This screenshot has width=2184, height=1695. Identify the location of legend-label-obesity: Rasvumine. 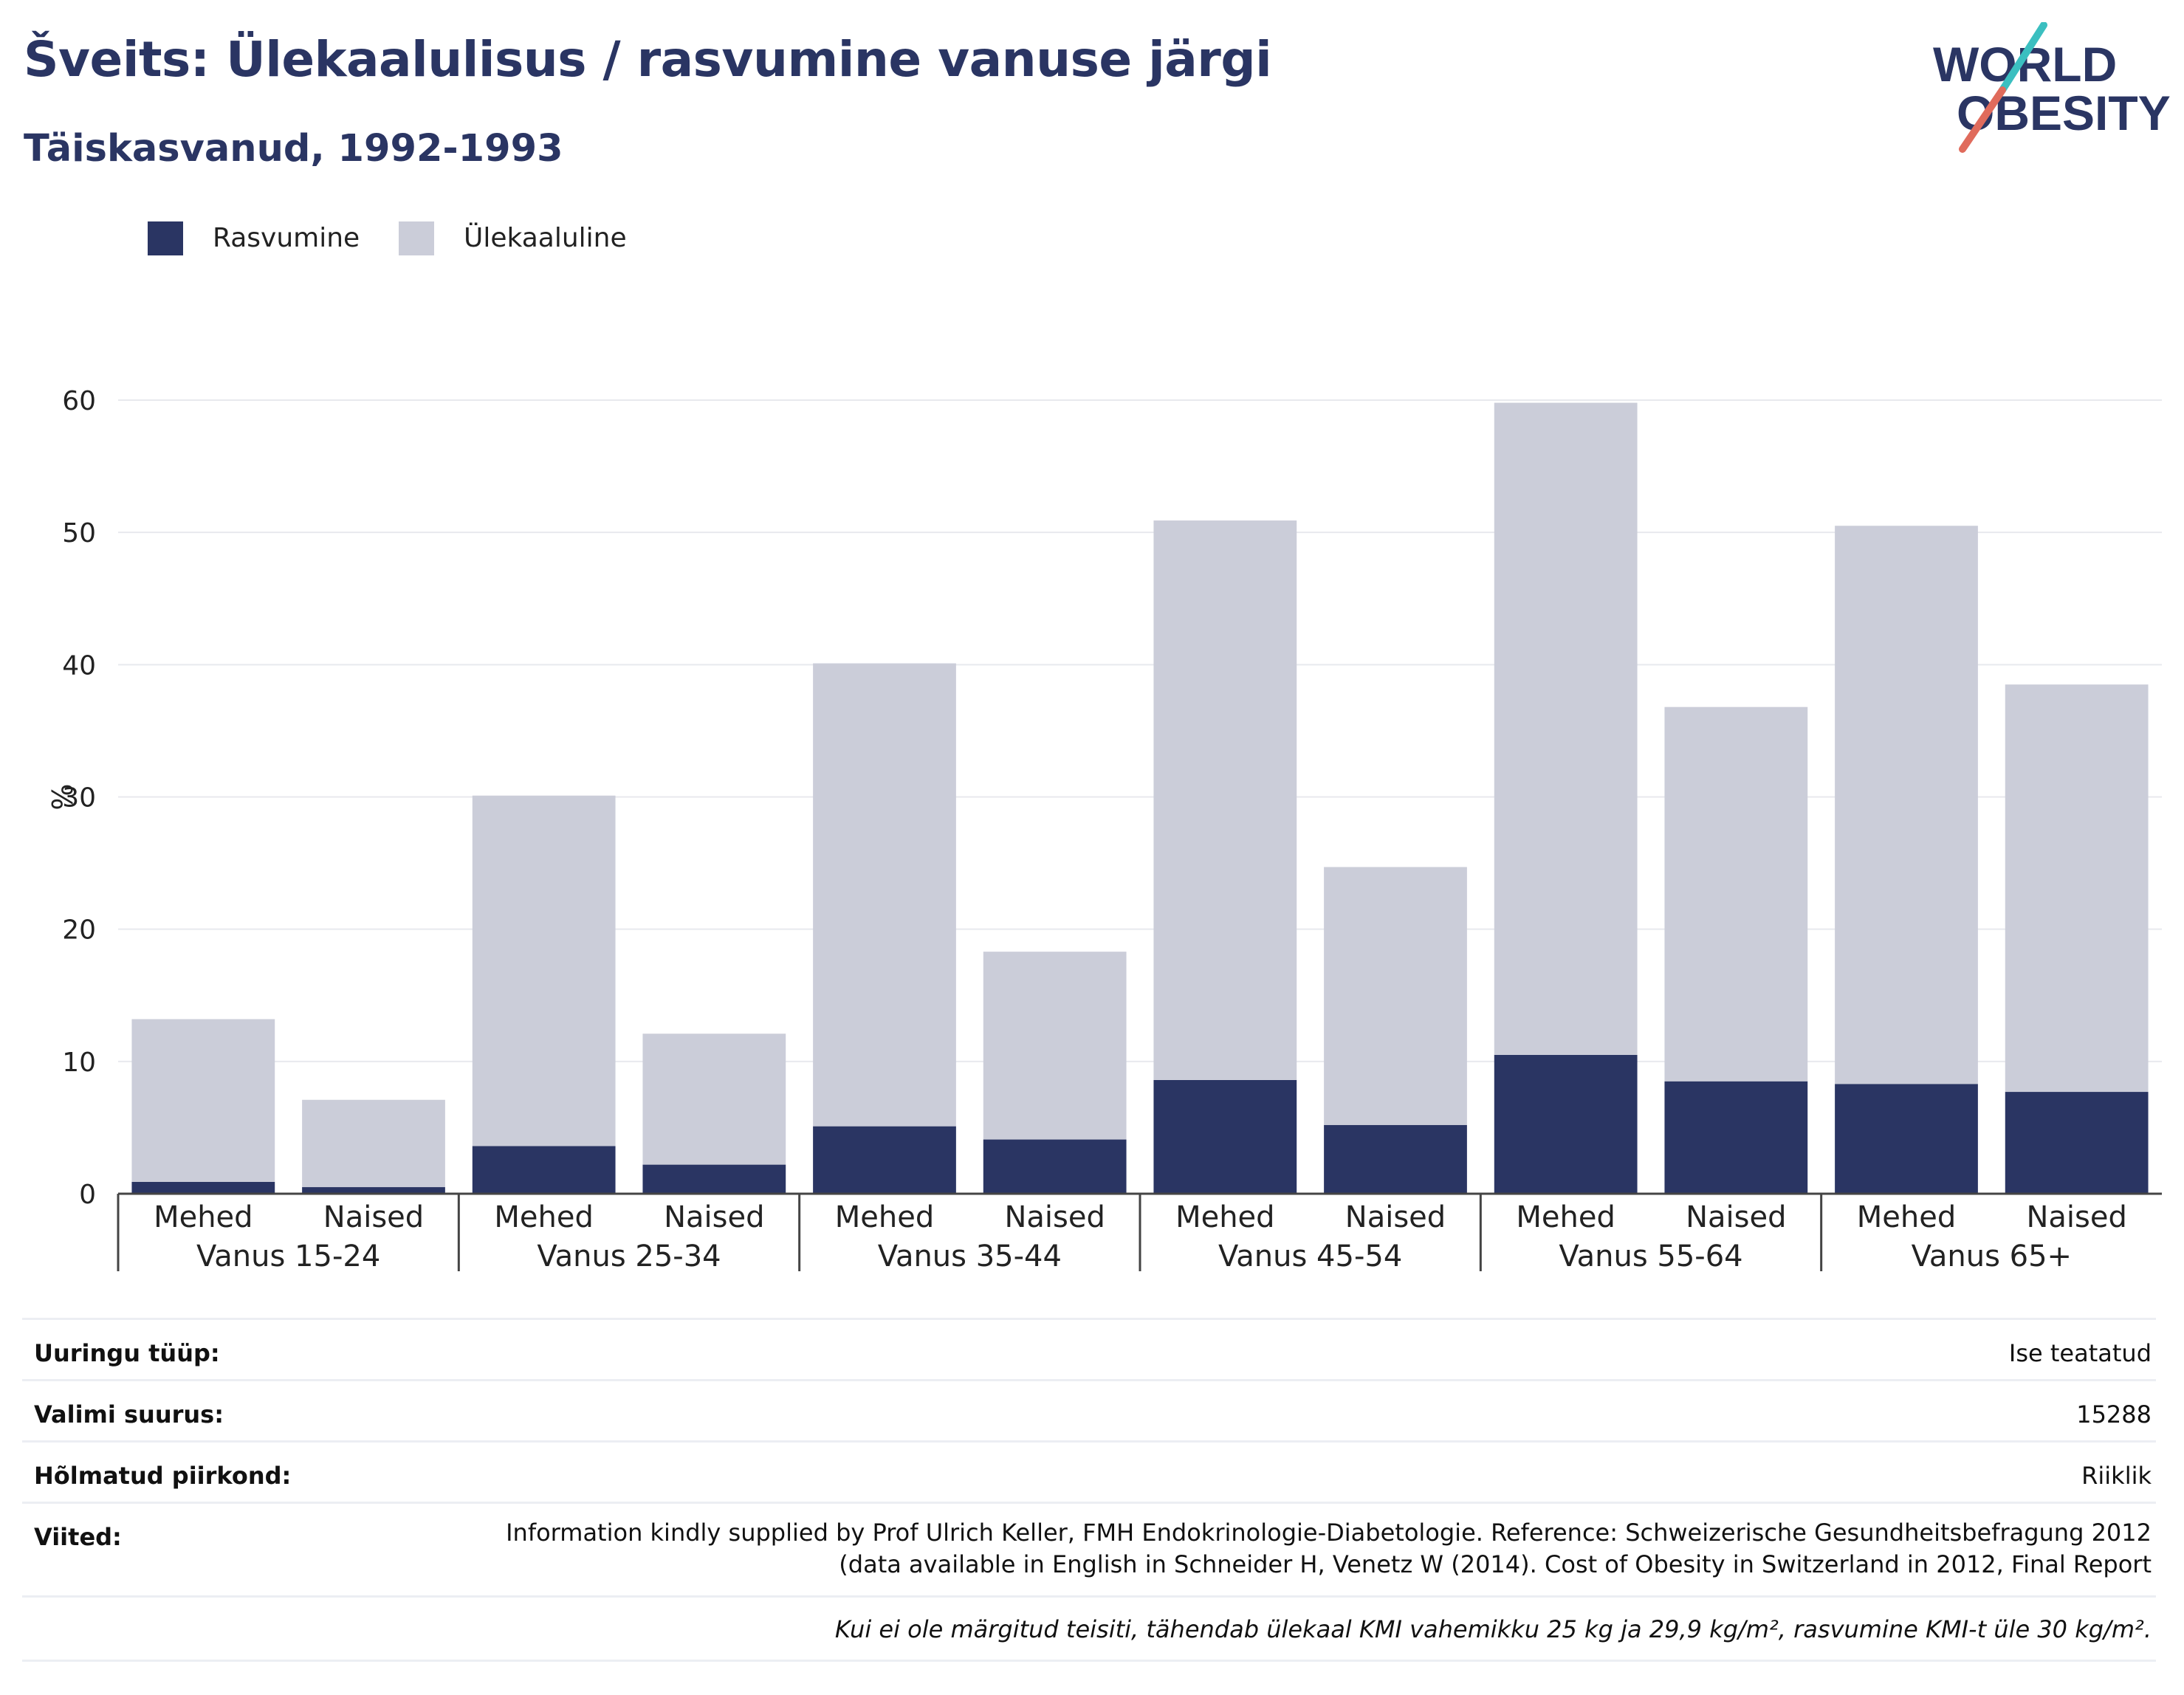
(286, 238).